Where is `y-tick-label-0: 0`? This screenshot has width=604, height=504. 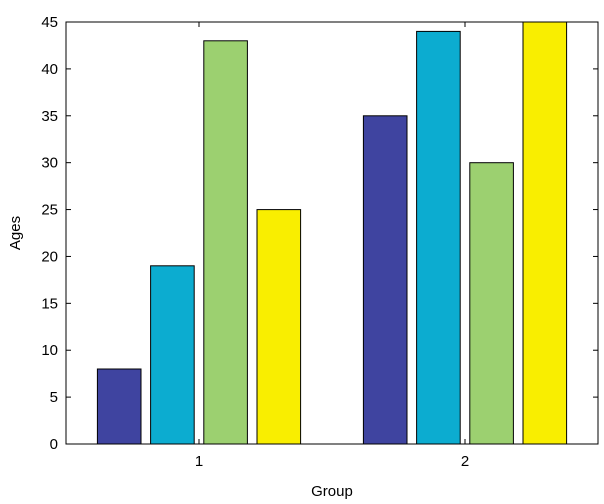
y-tick-label-0: 0 is located at coordinates (54, 444).